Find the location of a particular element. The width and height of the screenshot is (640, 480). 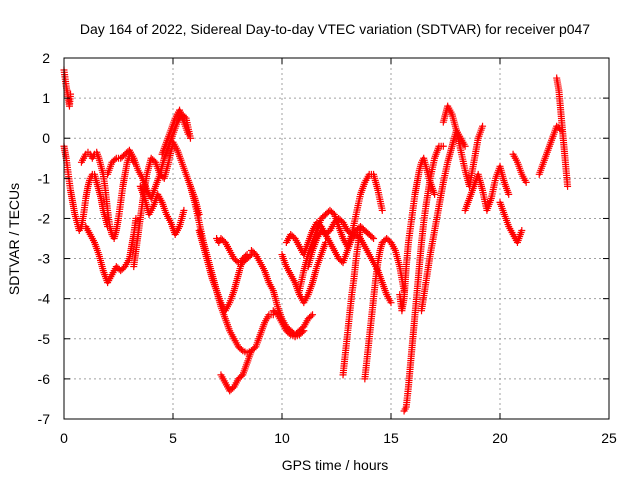

y-tick-label: -1 is located at coordinates (44, 178).